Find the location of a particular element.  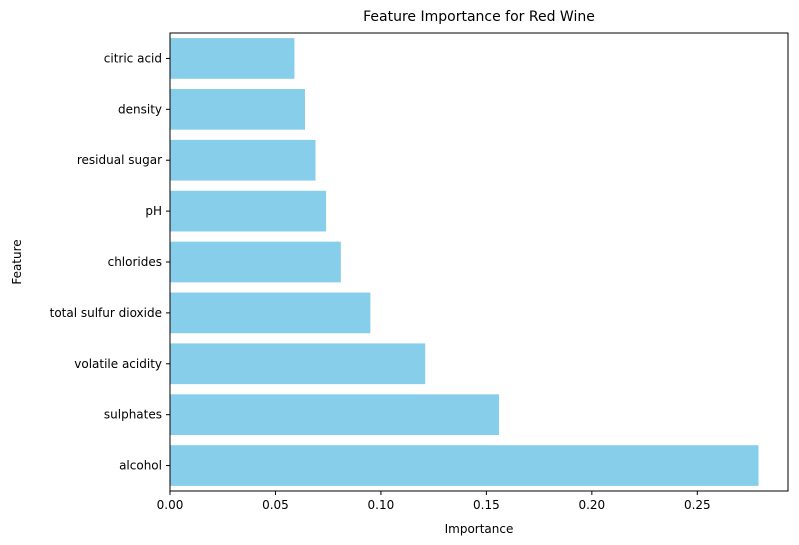

bar-density is located at coordinates (237, 109).